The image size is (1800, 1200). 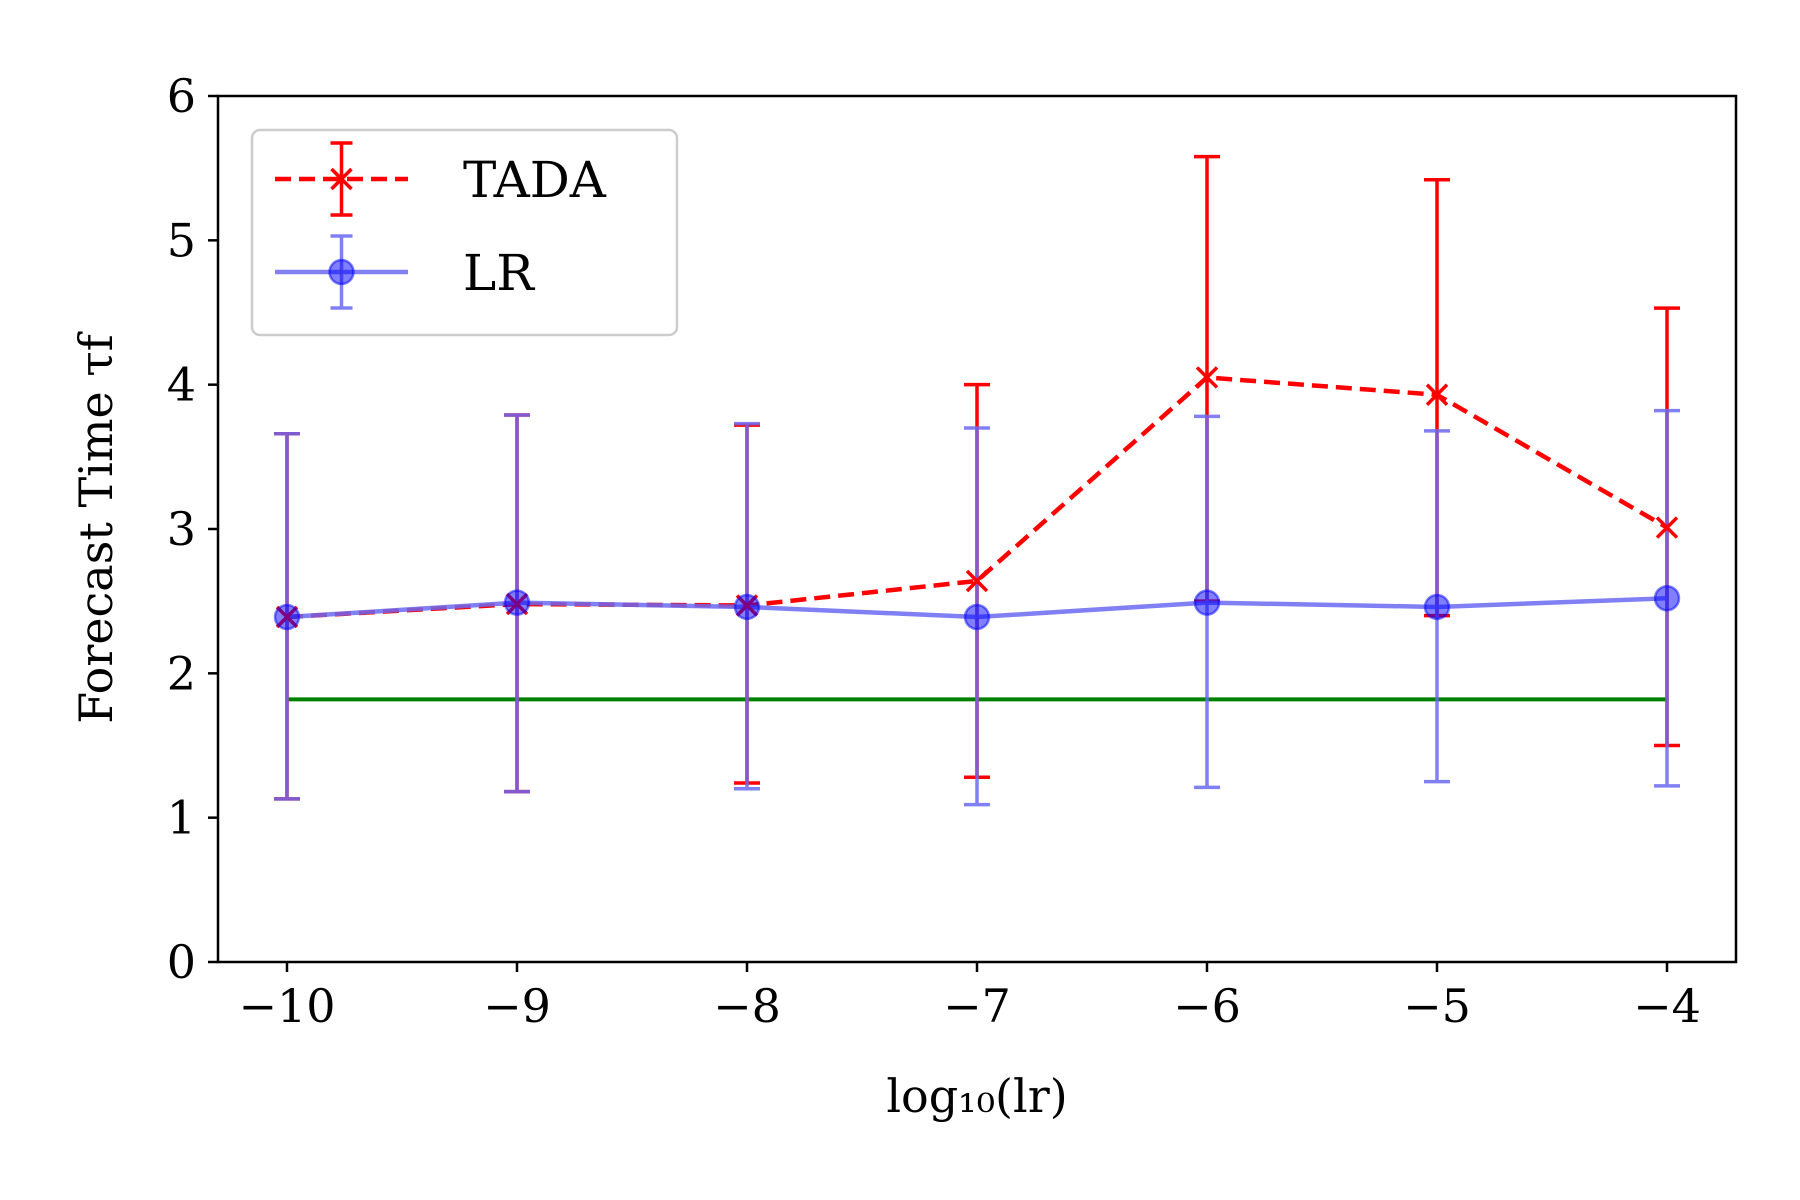 What do you see at coordinates (1667, 1006) in the screenshot?
I see `x-tick-label: −4` at bounding box center [1667, 1006].